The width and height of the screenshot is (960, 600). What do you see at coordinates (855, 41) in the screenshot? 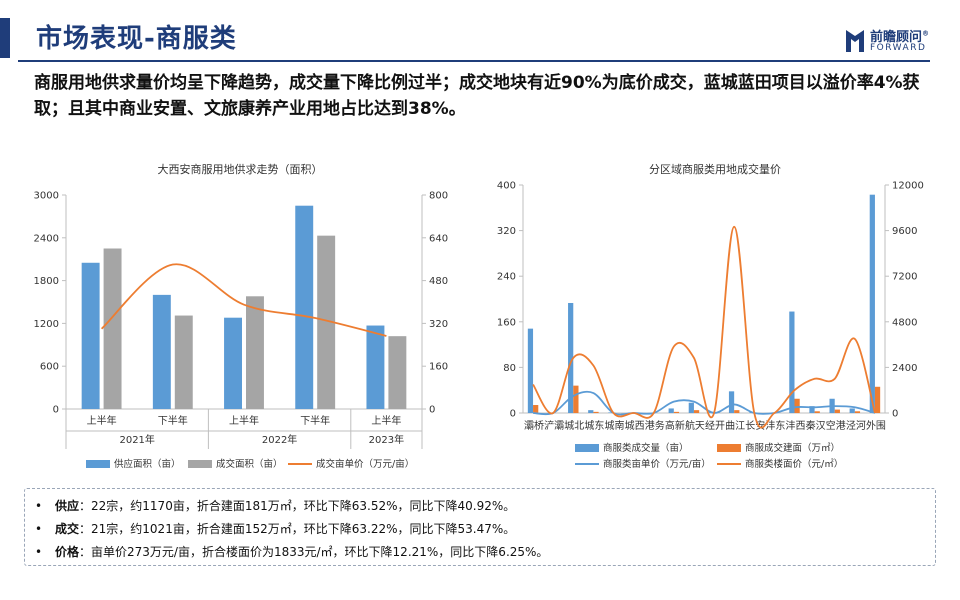
I see `logo-icon` at bounding box center [855, 41].